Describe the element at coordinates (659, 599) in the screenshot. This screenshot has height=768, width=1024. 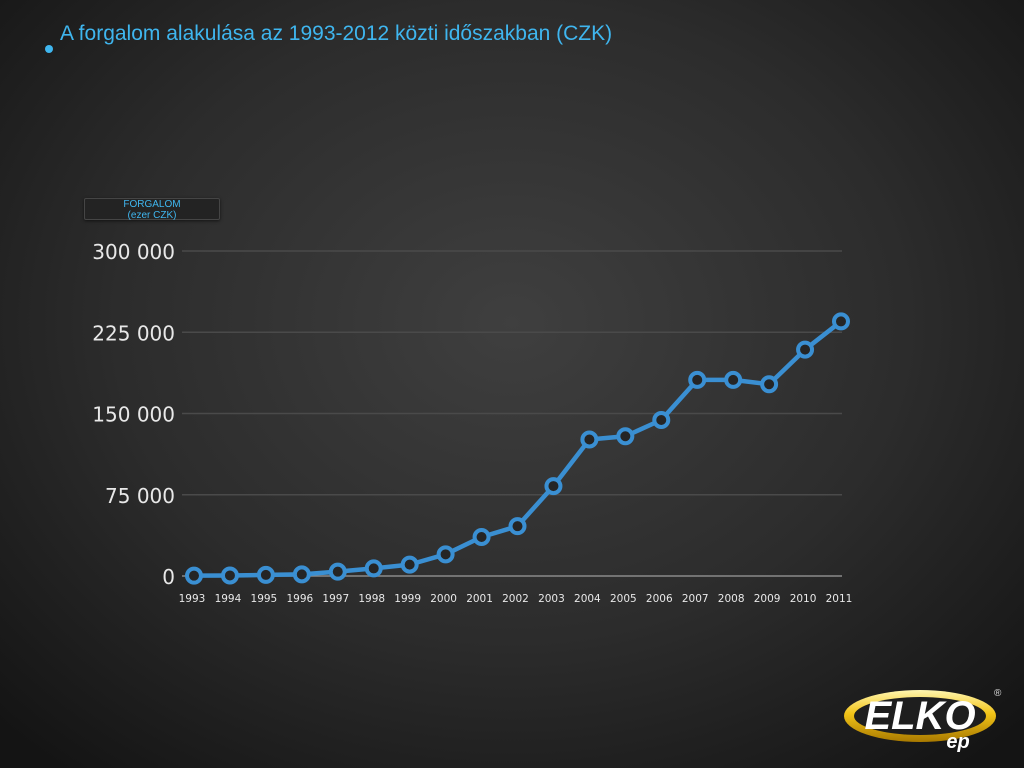
I see `x-tick-label: 2006` at that location.